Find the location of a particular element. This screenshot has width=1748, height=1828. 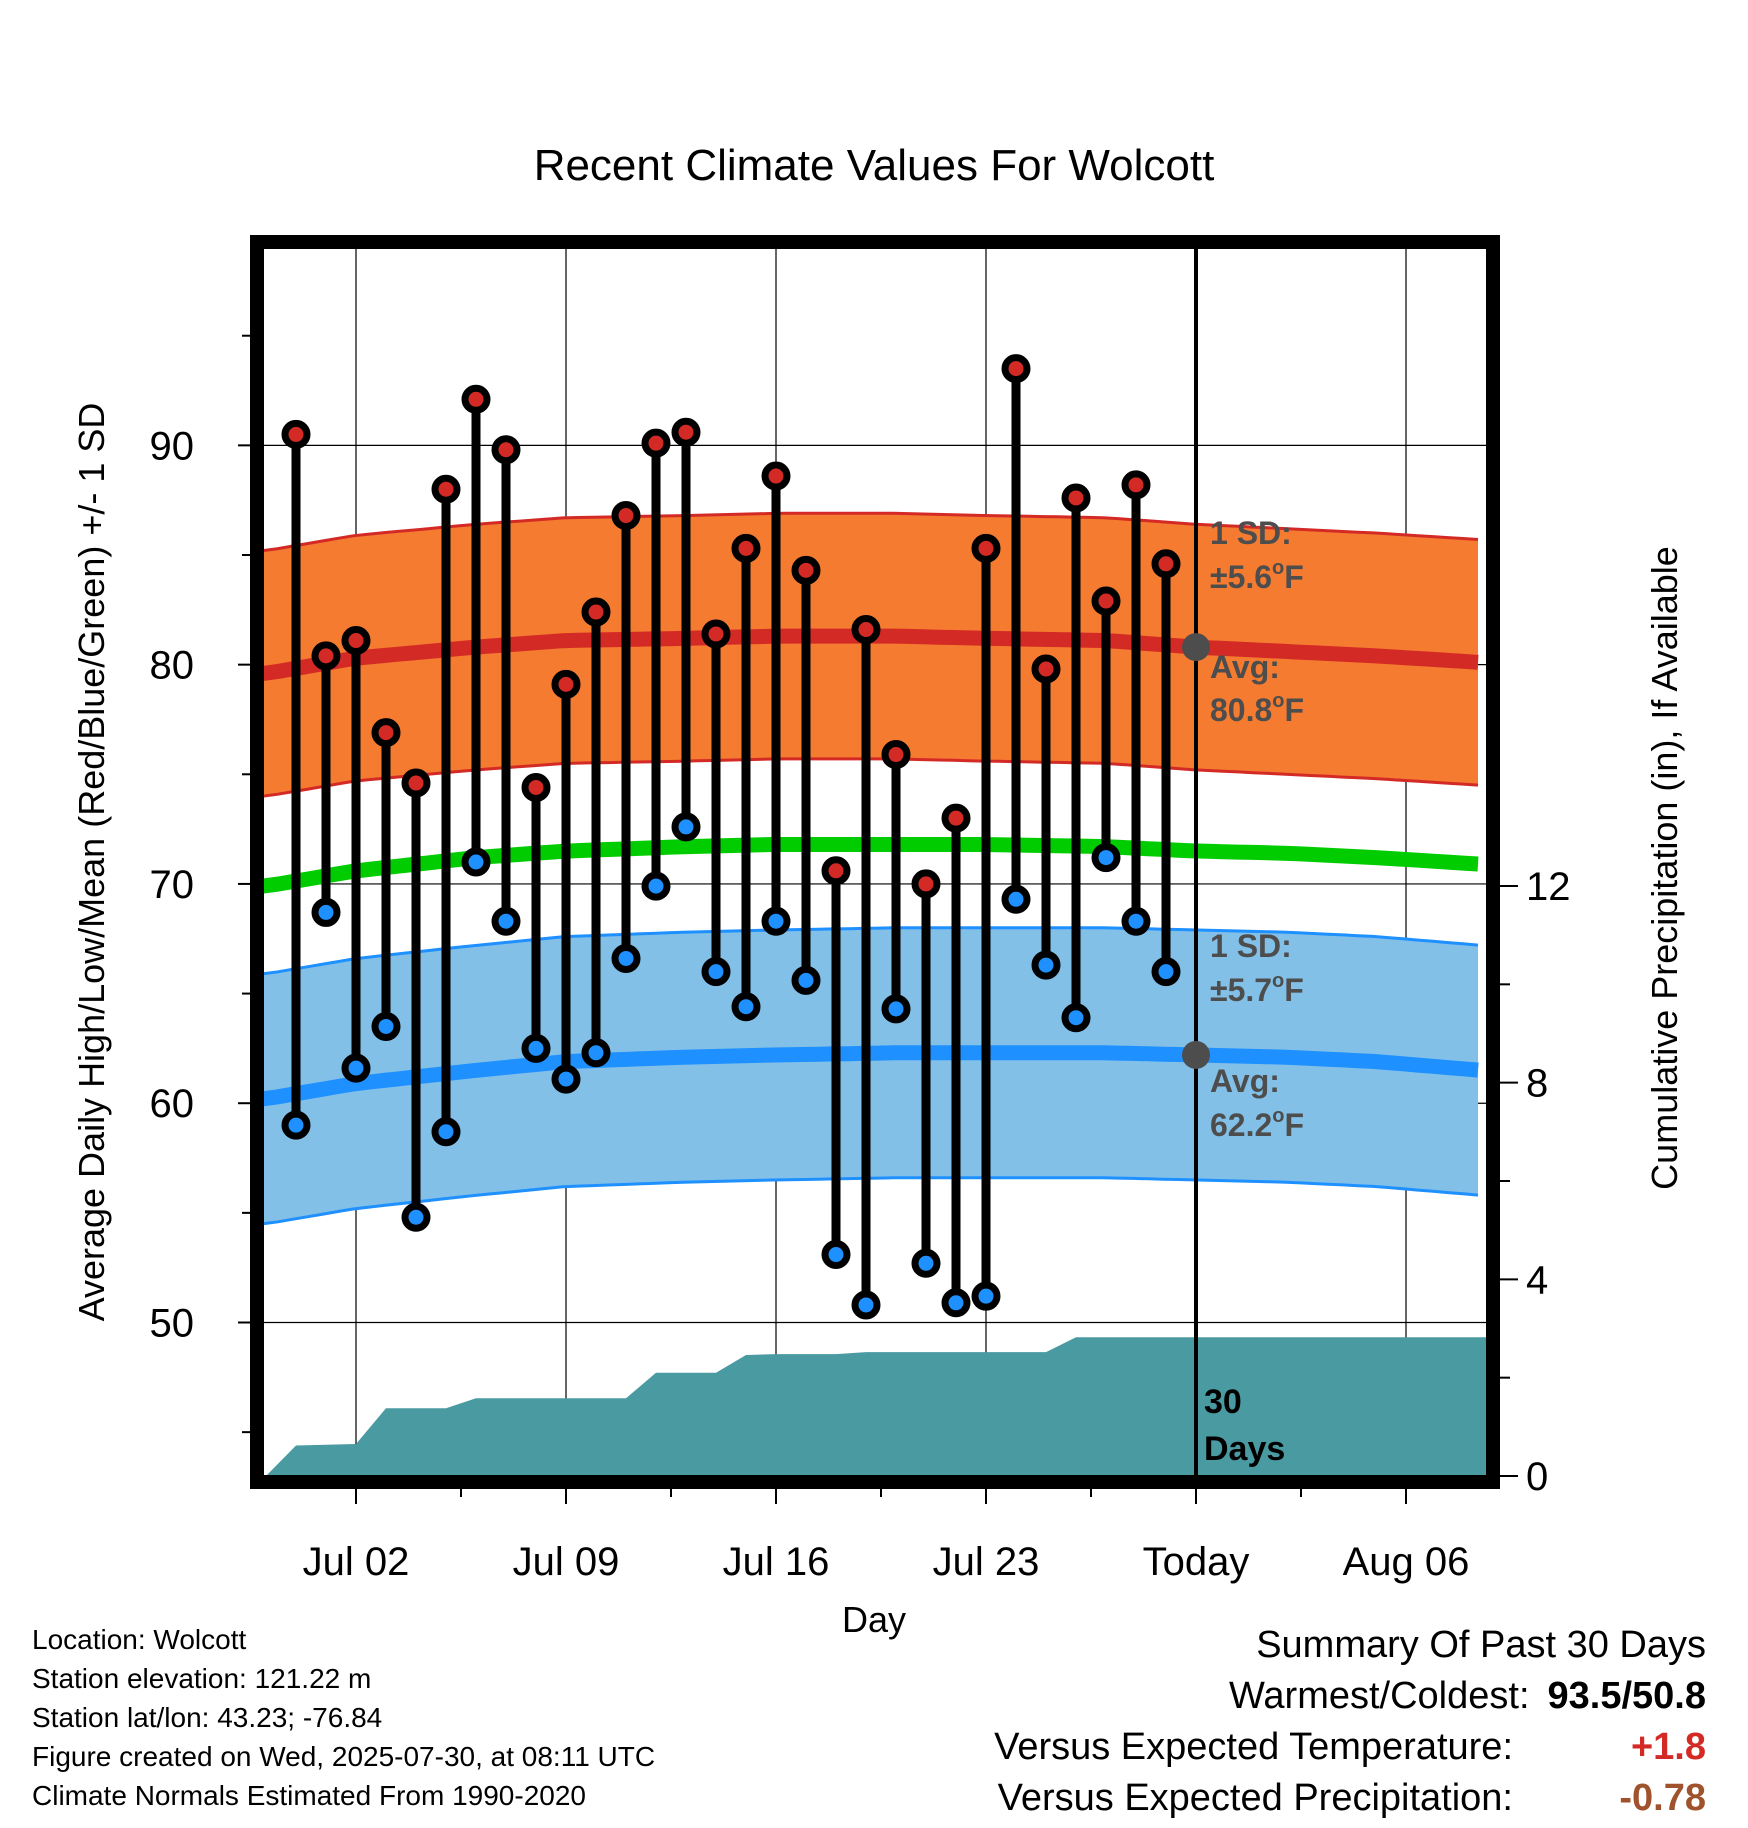

high-avg-value: 80.8oF is located at coordinates (1257, 709).